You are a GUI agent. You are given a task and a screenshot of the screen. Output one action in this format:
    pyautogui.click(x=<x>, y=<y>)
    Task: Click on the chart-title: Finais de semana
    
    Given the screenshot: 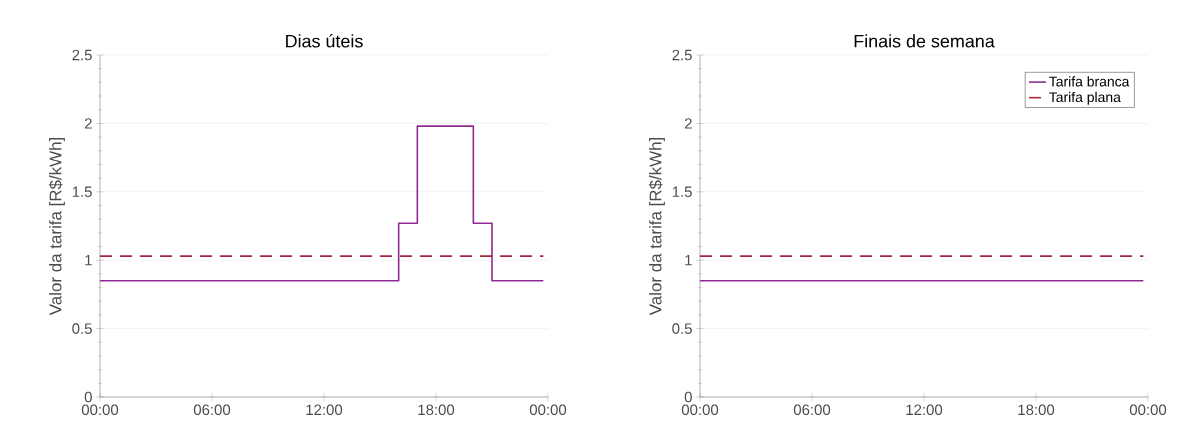 What is the action you would take?
    pyautogui.click(x=924, y=41)
    